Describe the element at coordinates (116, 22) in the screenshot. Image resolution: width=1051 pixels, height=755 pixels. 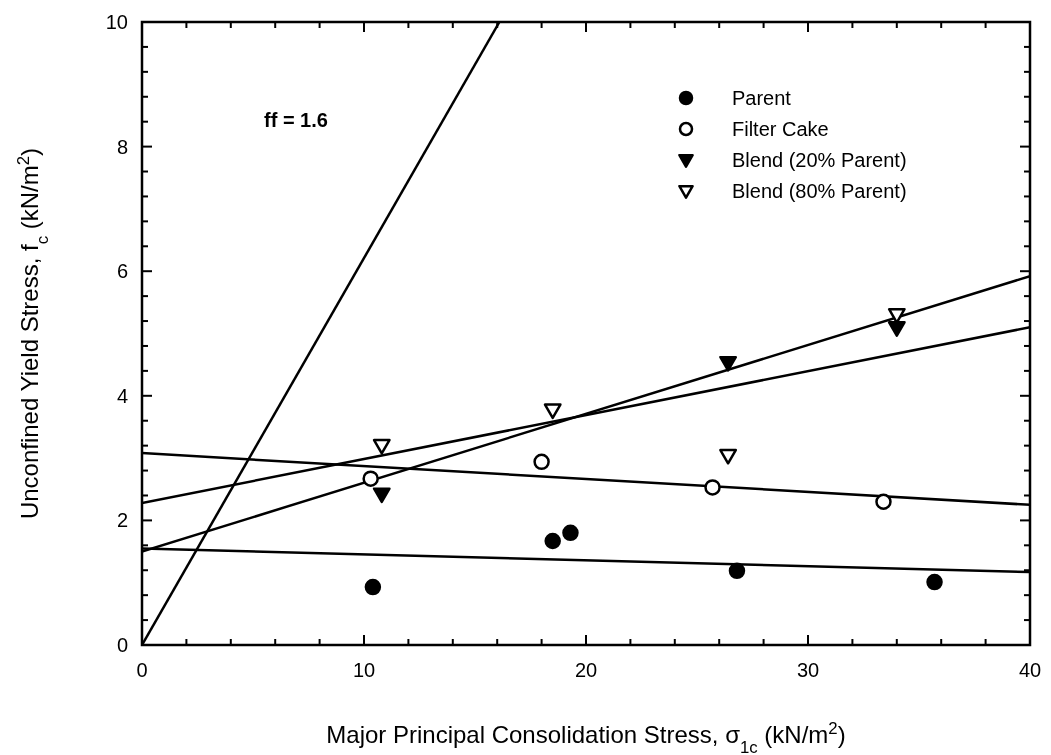
I see `y-tick-label: 10` at that location.